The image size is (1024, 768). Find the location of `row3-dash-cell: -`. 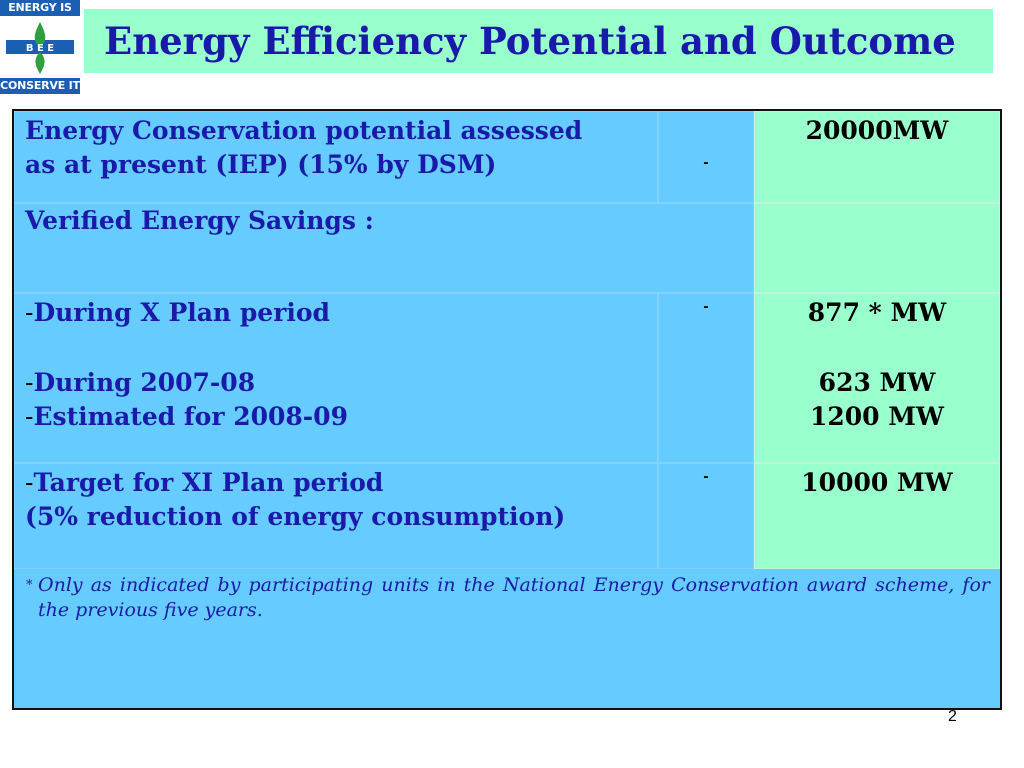

row3-dash-cell: - is located at coordinates (706, 378).